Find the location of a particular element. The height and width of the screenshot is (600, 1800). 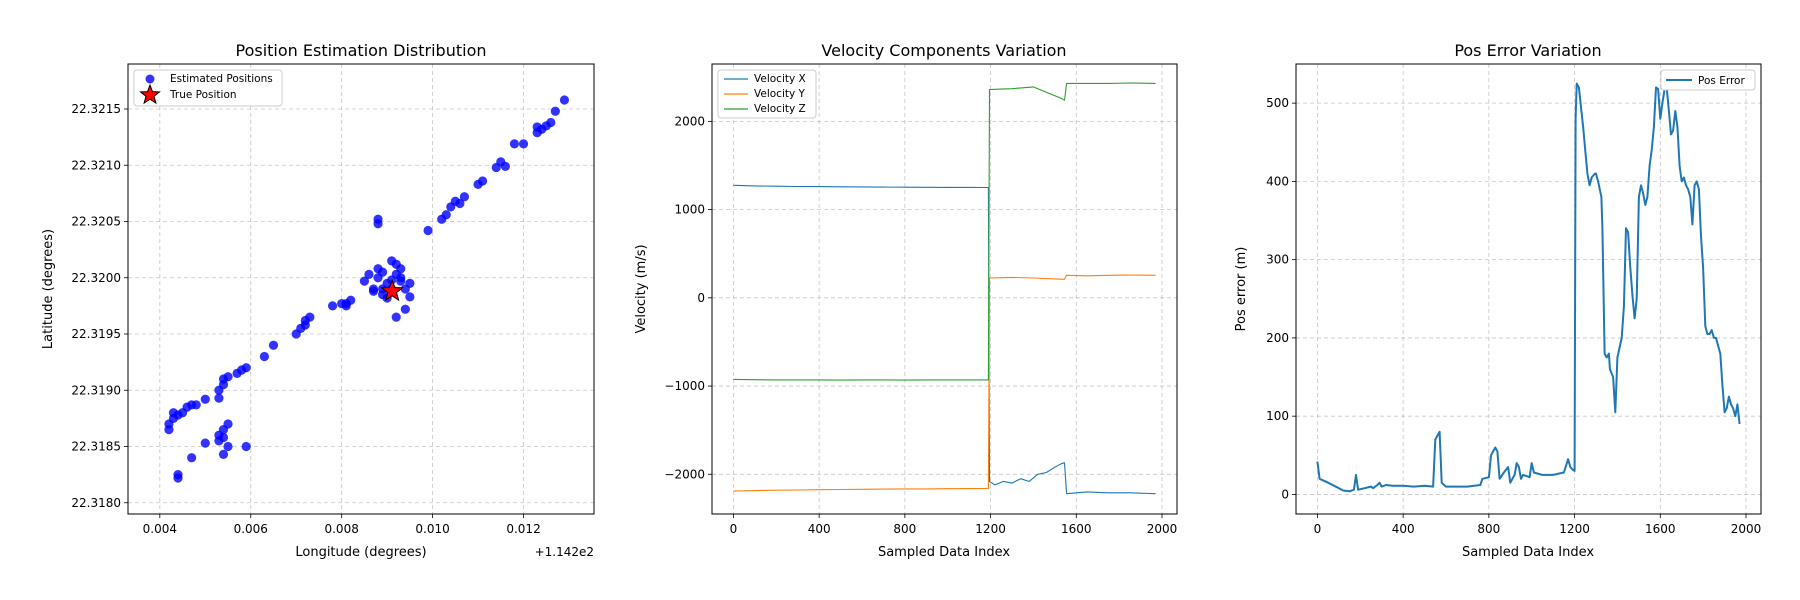

legend: Pos Error is located at coordinates (1708, 80).